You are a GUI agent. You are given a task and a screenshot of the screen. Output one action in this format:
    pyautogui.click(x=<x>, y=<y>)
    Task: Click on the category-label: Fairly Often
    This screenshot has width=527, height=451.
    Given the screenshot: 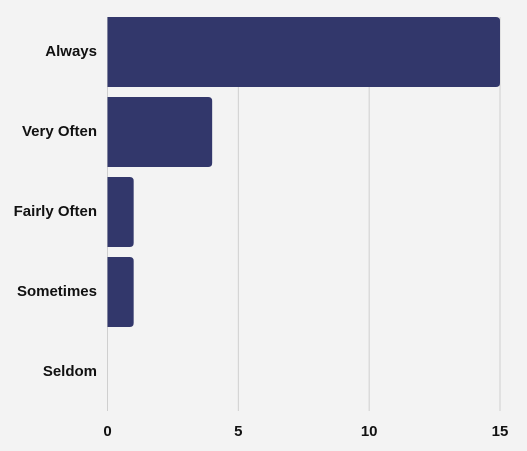 What is the action you would take?
    pyautogui.click(x=55, y=211)
    